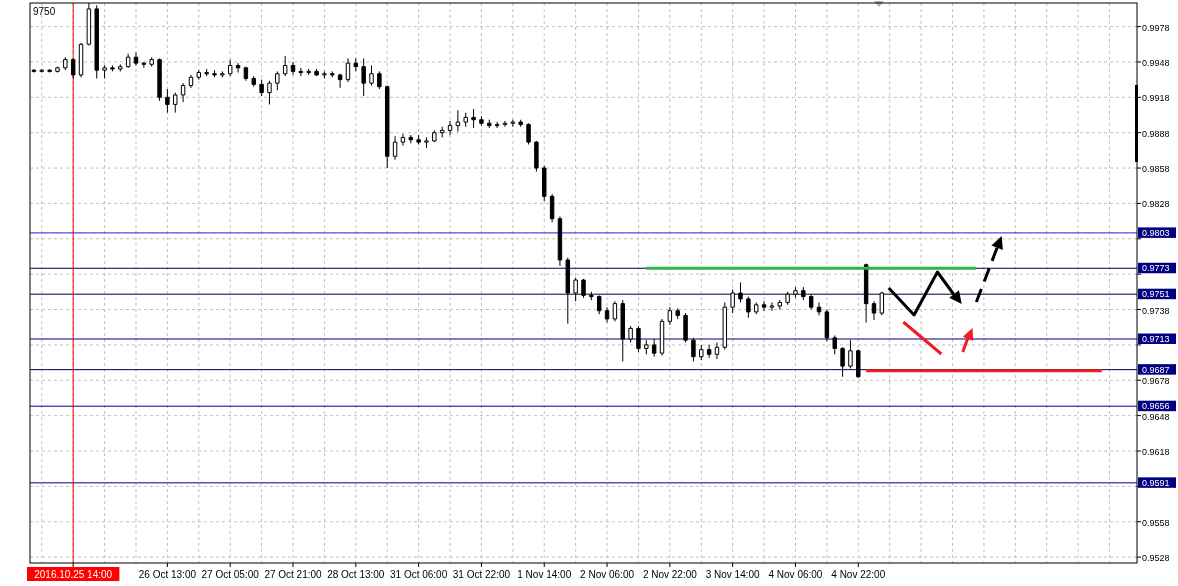 The height and width of the screenshot is (586, 1178). I want to click on y-tick-label: 0.9948, so click(1156, 63).